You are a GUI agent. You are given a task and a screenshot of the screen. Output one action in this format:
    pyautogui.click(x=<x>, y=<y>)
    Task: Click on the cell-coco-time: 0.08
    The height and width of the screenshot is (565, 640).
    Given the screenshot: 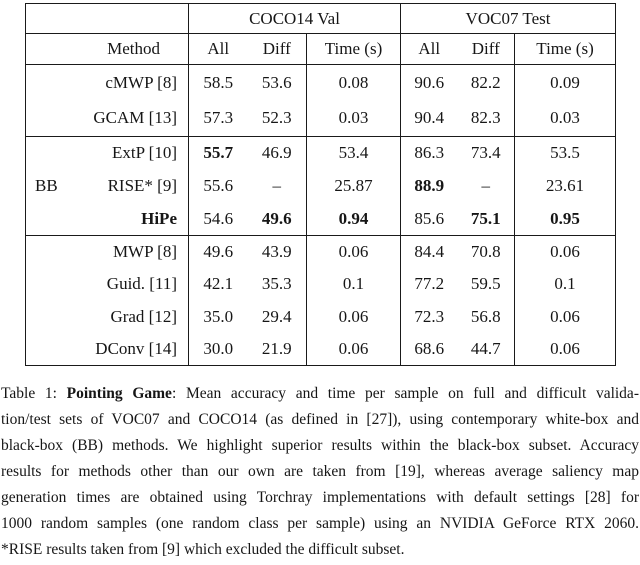 What is the action you would take?
    pyautogui.click(x=354, y=82)
    